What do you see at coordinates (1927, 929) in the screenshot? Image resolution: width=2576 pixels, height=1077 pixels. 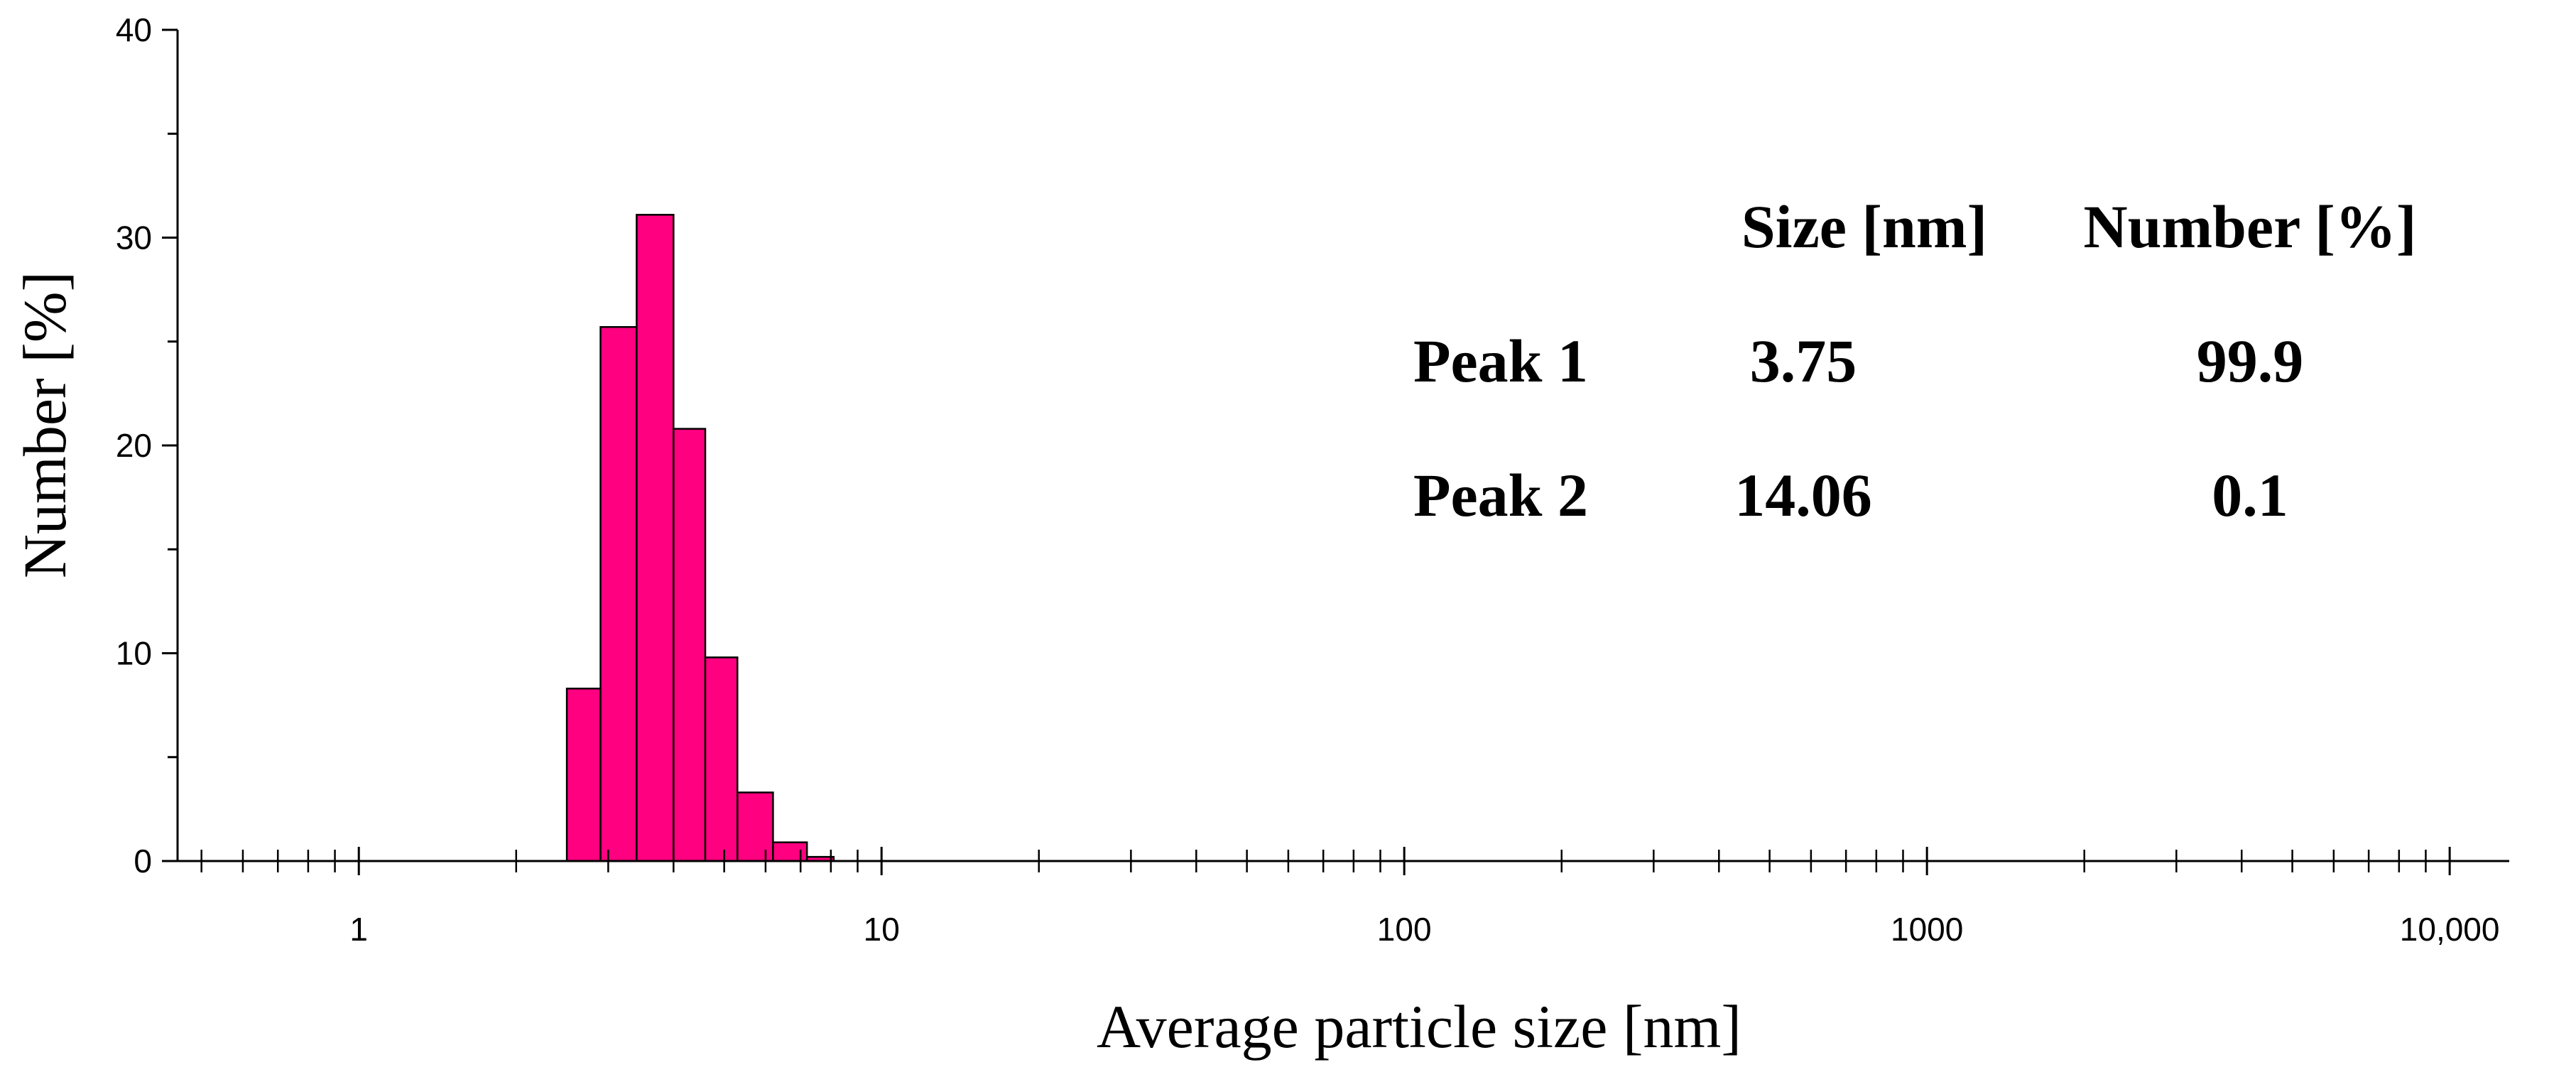 I see `x-tick-label: 1000` at bounding box center [1927, 929].